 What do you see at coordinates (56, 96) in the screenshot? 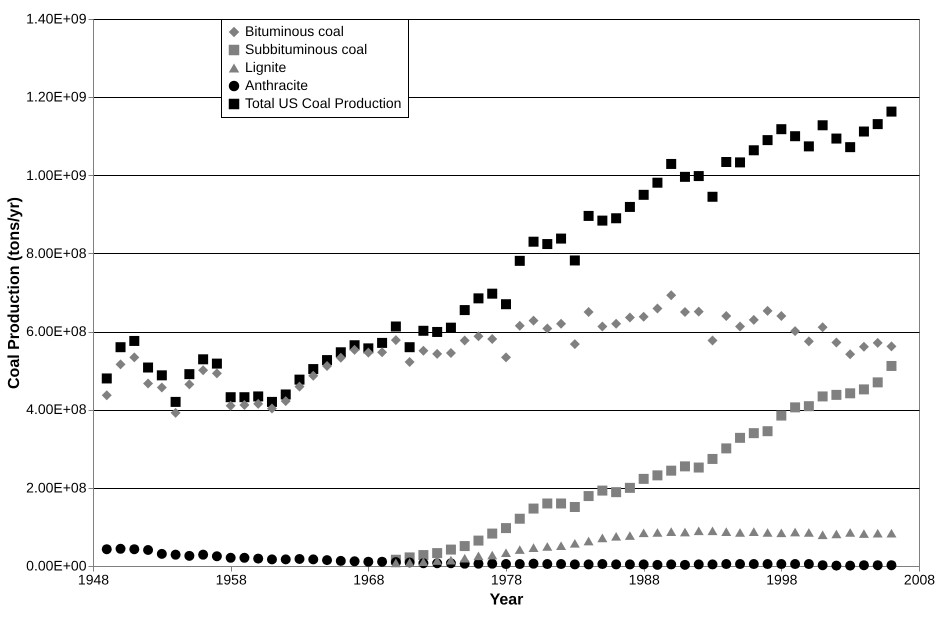
I see `y-tick-label: 1.20E+09` at bounding box center [56, 96].